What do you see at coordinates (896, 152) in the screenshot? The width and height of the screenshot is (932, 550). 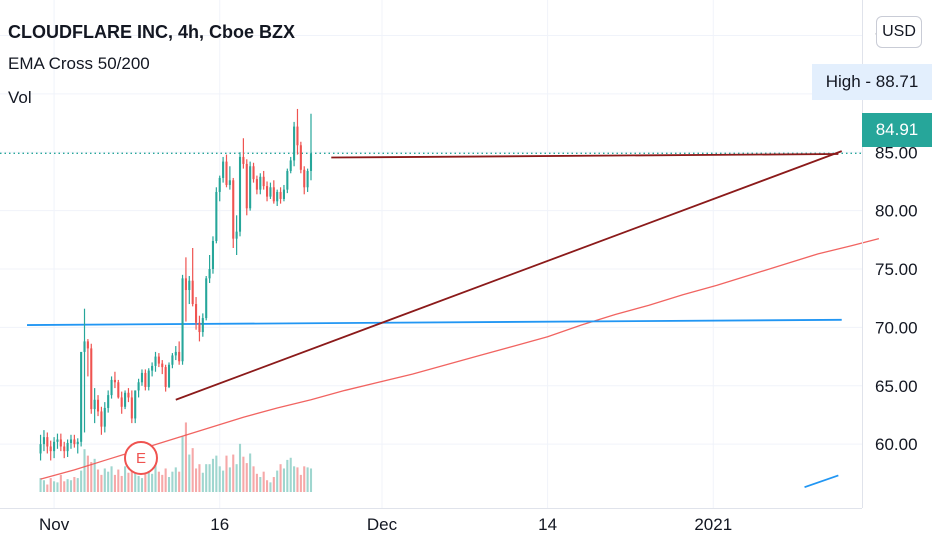 I see `y-tick-label: 85.00` at bounding box center [896, 152].